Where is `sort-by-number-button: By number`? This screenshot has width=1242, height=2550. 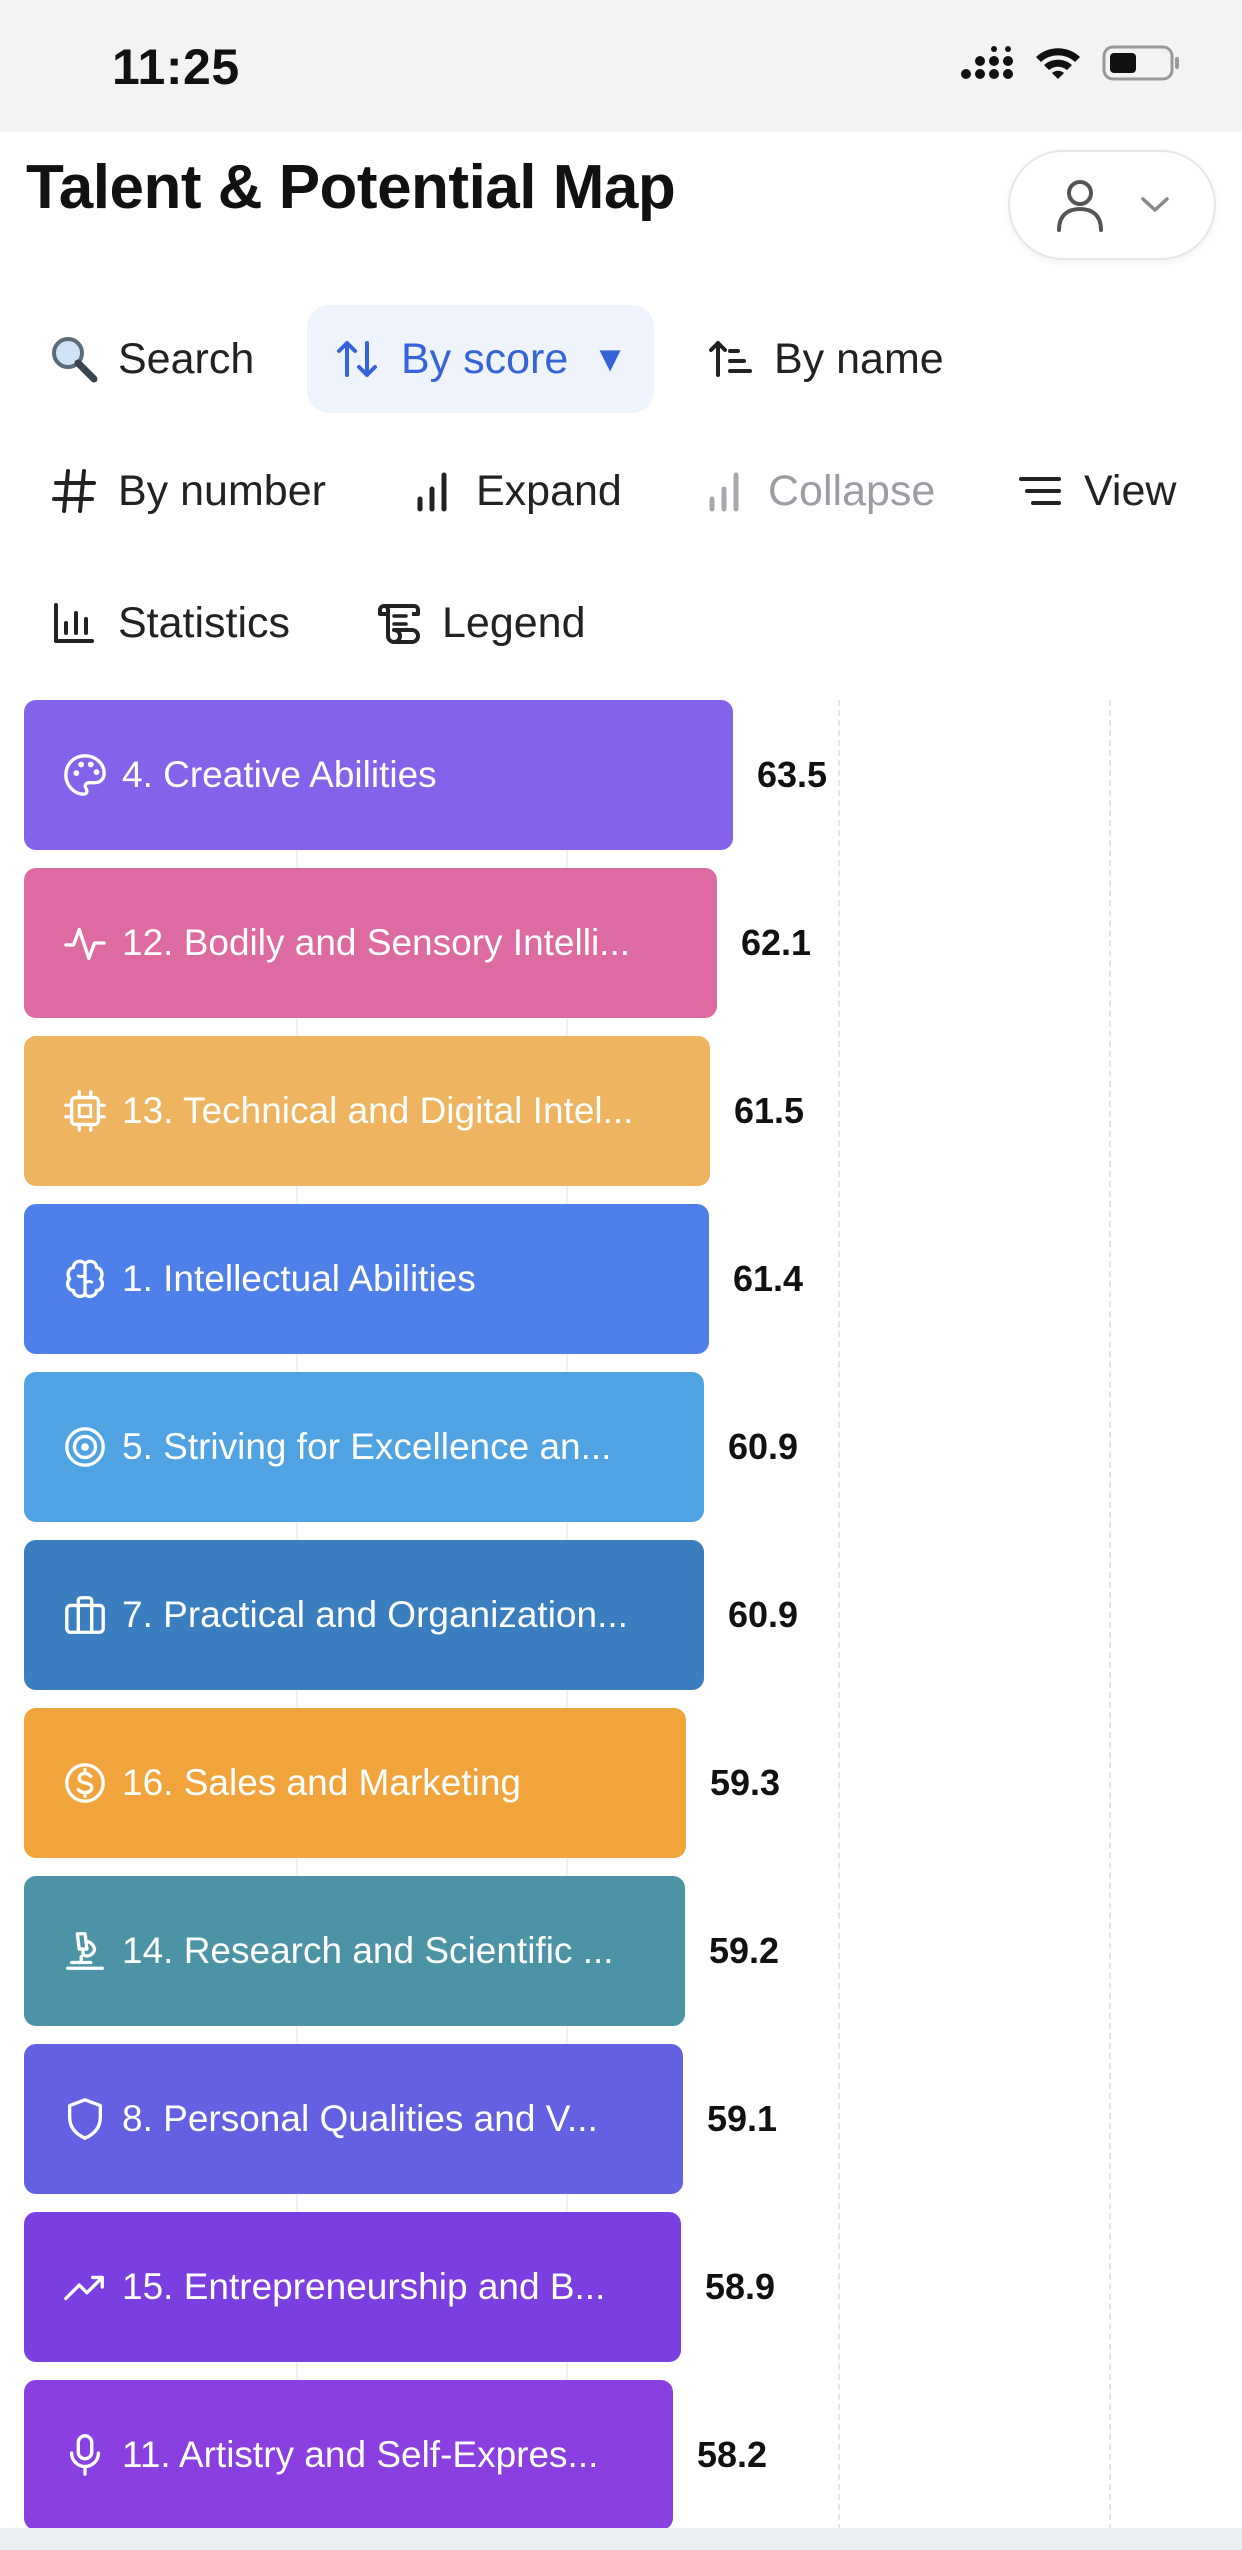 sort-by-number-button: By number is located at coordinates (185, 491).